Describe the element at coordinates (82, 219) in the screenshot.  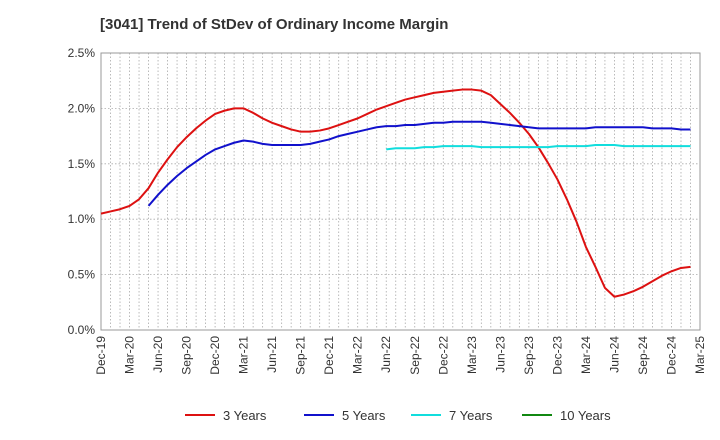
I see `y-tick-label: 1.0%` at that location.